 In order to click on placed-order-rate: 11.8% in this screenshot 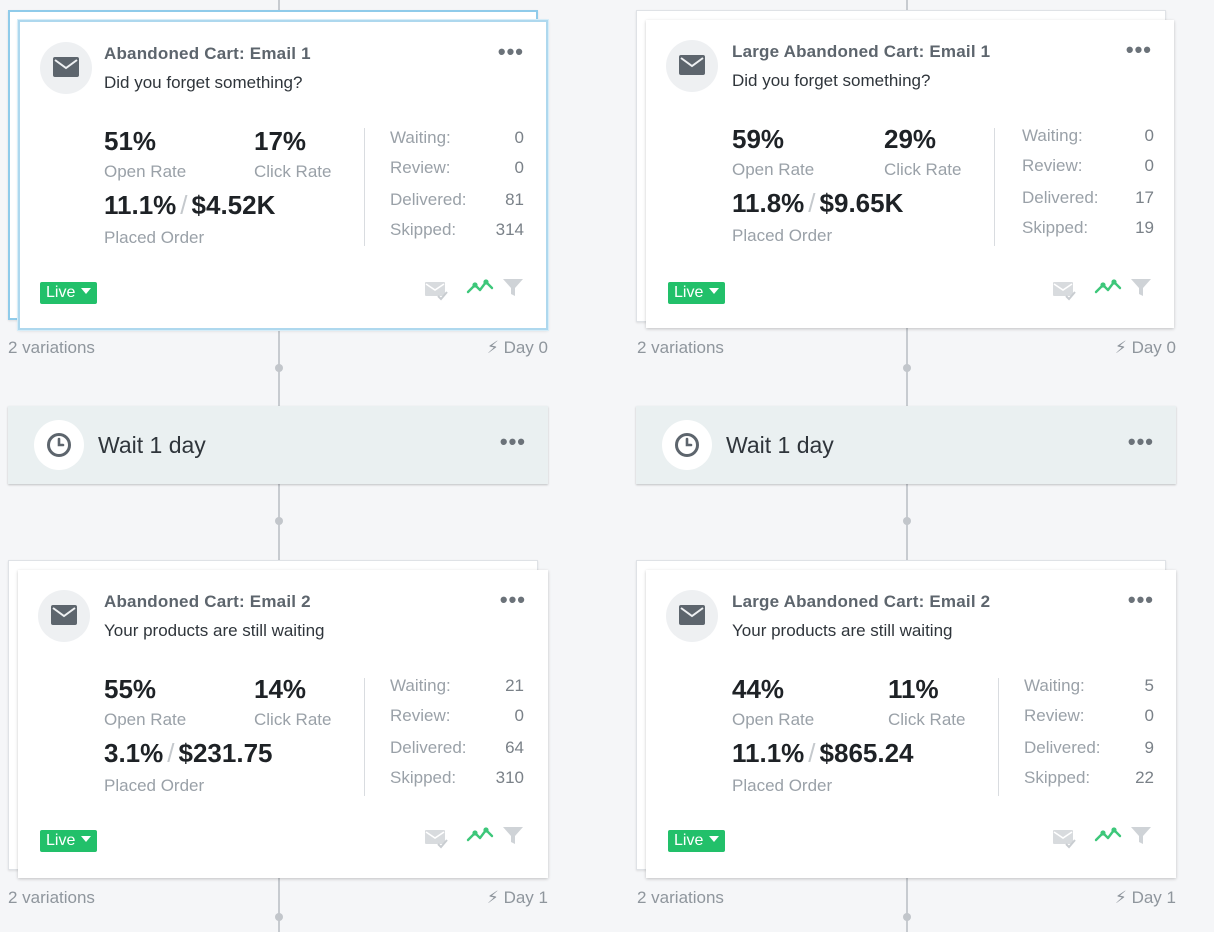, I will do `click(768, 203)`.